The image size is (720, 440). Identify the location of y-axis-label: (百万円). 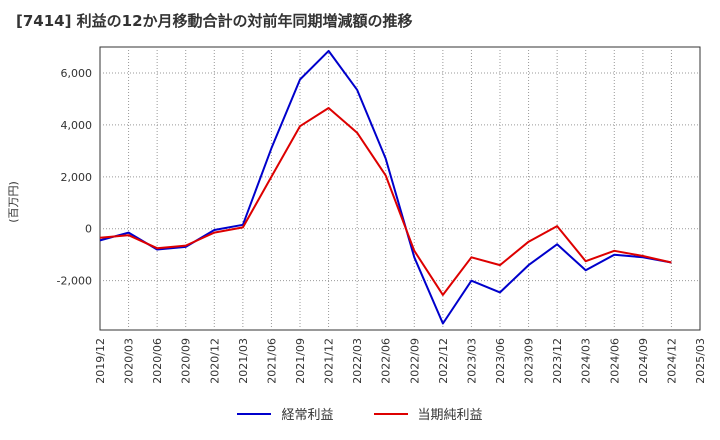
(13, 202).